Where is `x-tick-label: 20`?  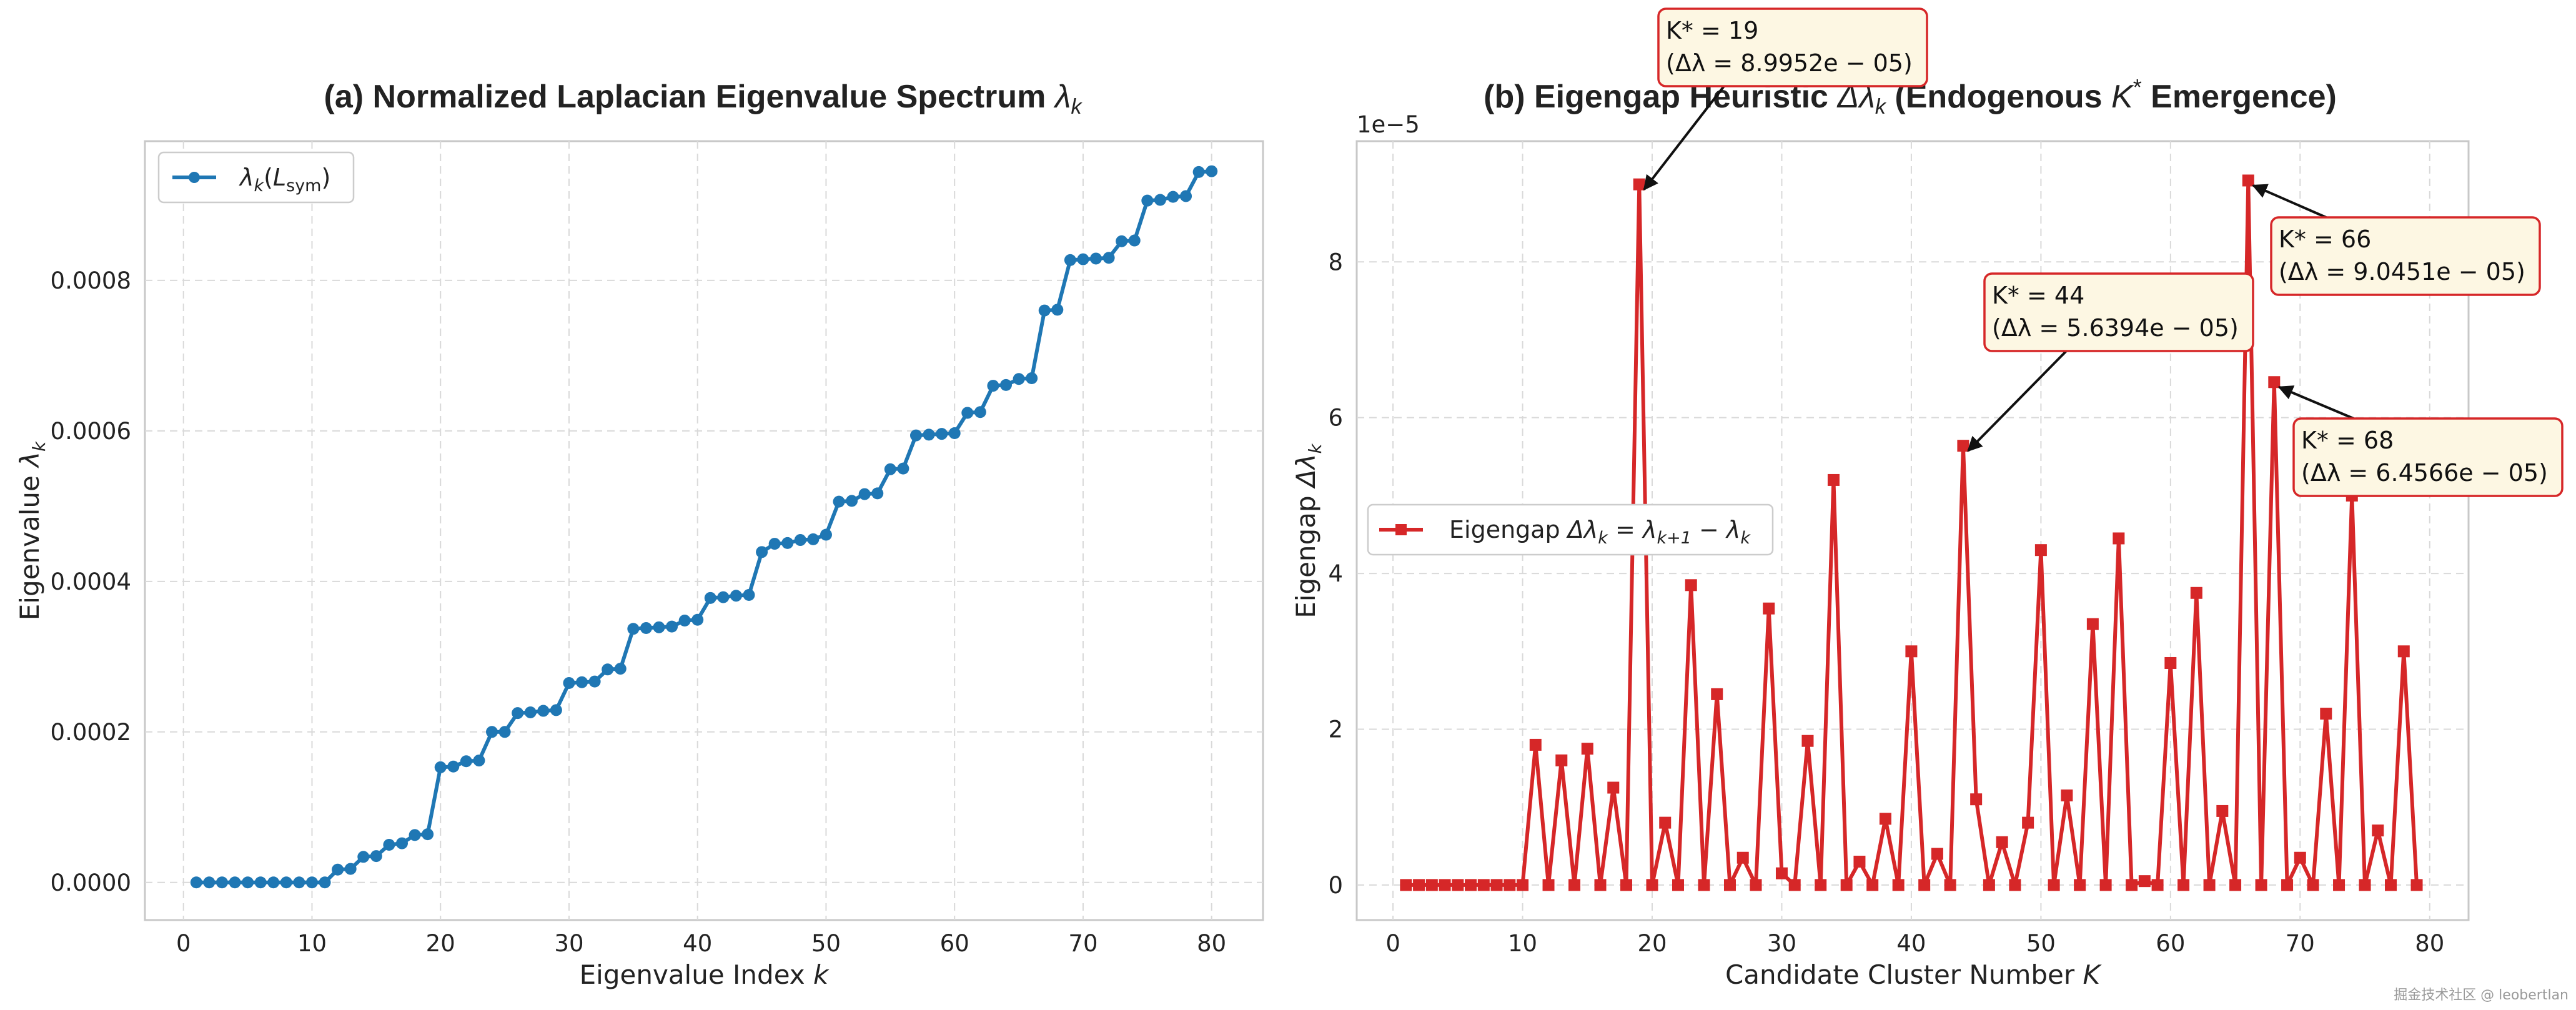 x-tick-label: 20 is located at coordinates (440, 943).